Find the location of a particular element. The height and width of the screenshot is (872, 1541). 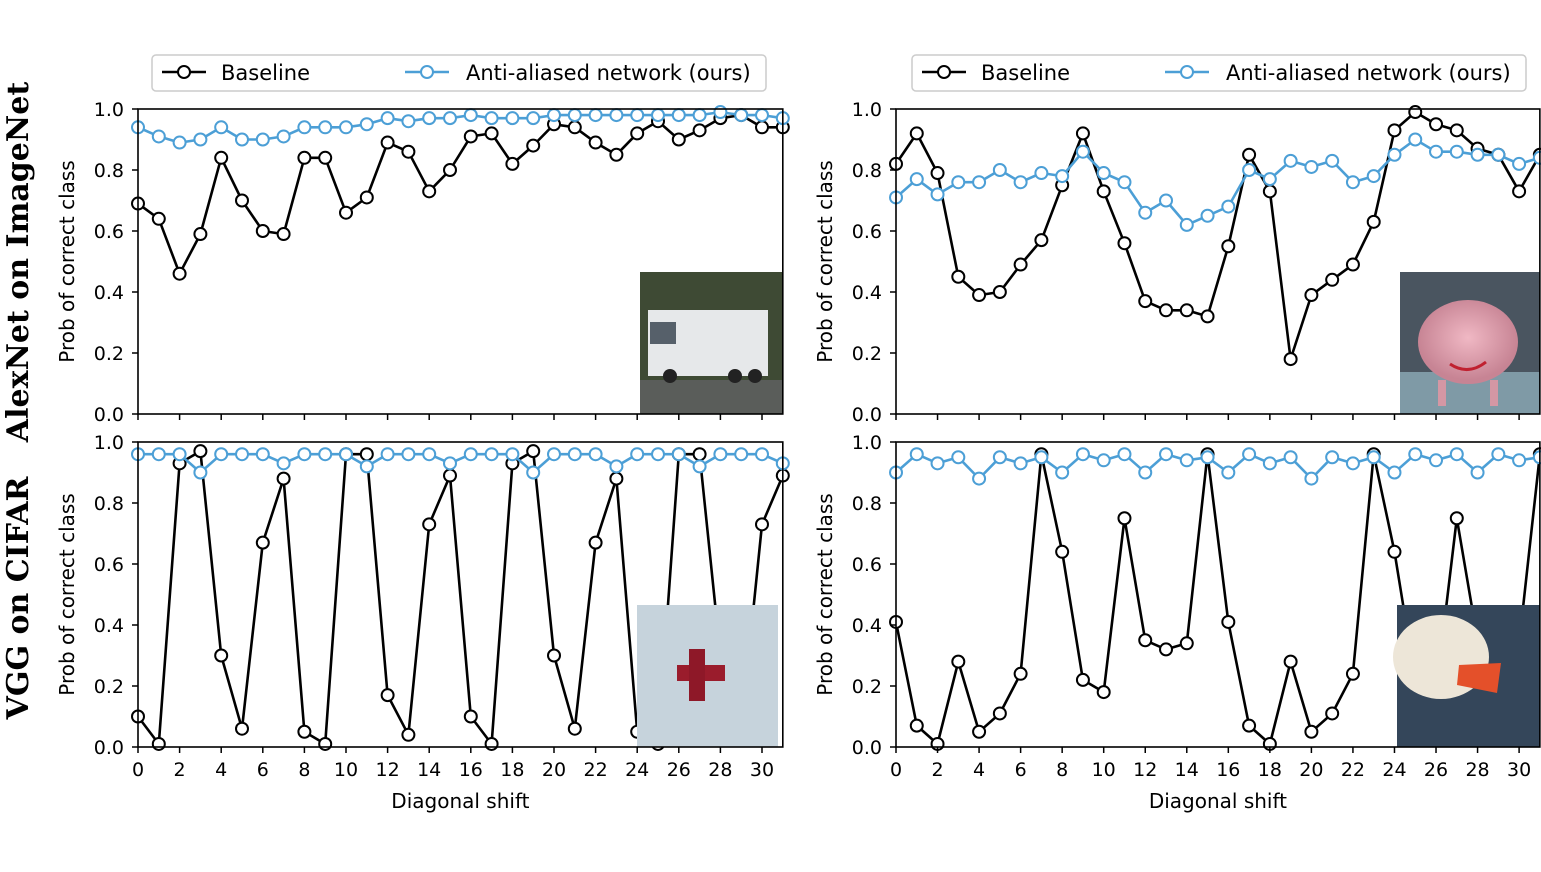

axes-frame is located at coordinates (1218, 594).